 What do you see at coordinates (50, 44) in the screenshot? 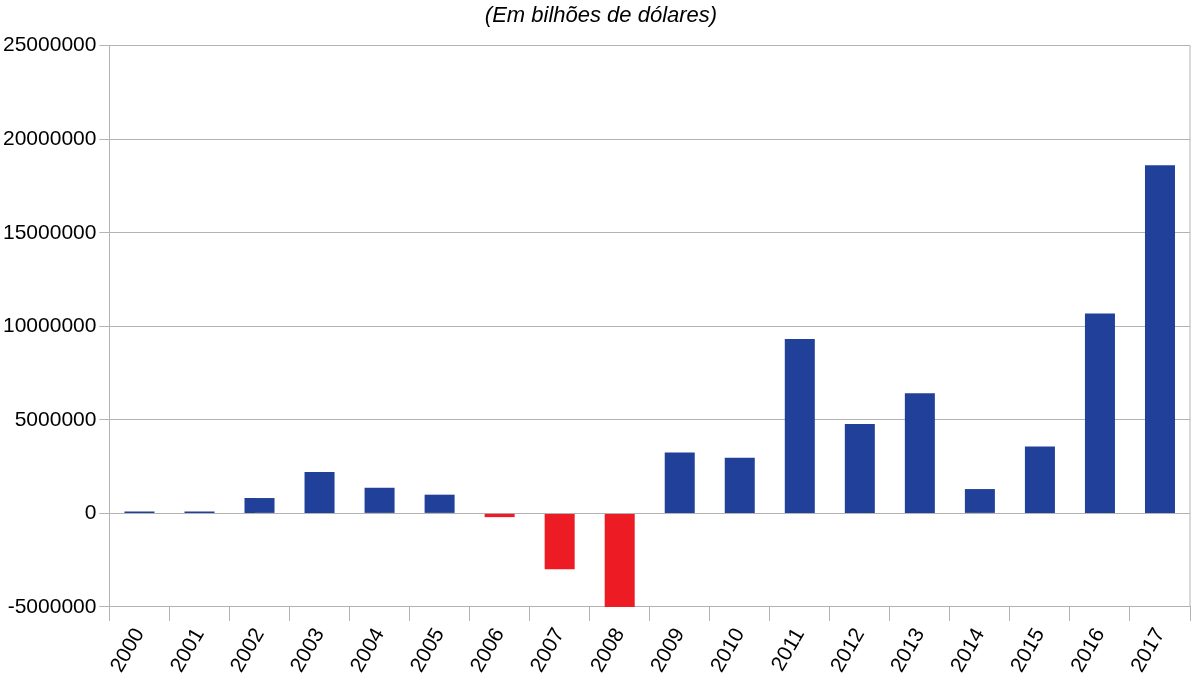
I see `y-tick-label: 25000000` at bounding box center [50, 44].